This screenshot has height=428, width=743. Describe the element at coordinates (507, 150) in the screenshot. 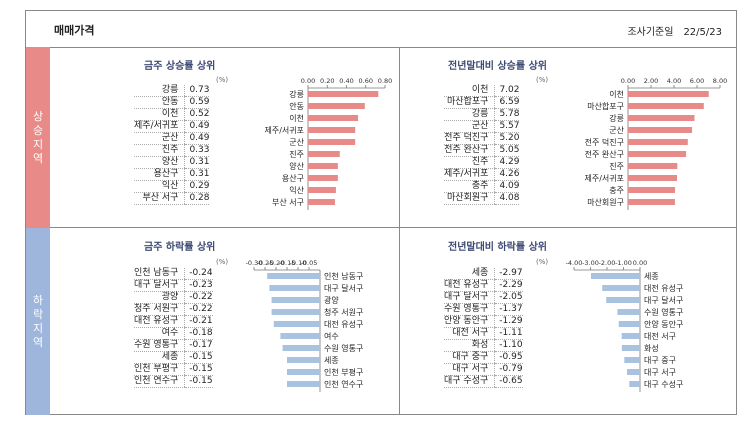

I see `rate-value: 5.05` at that location.